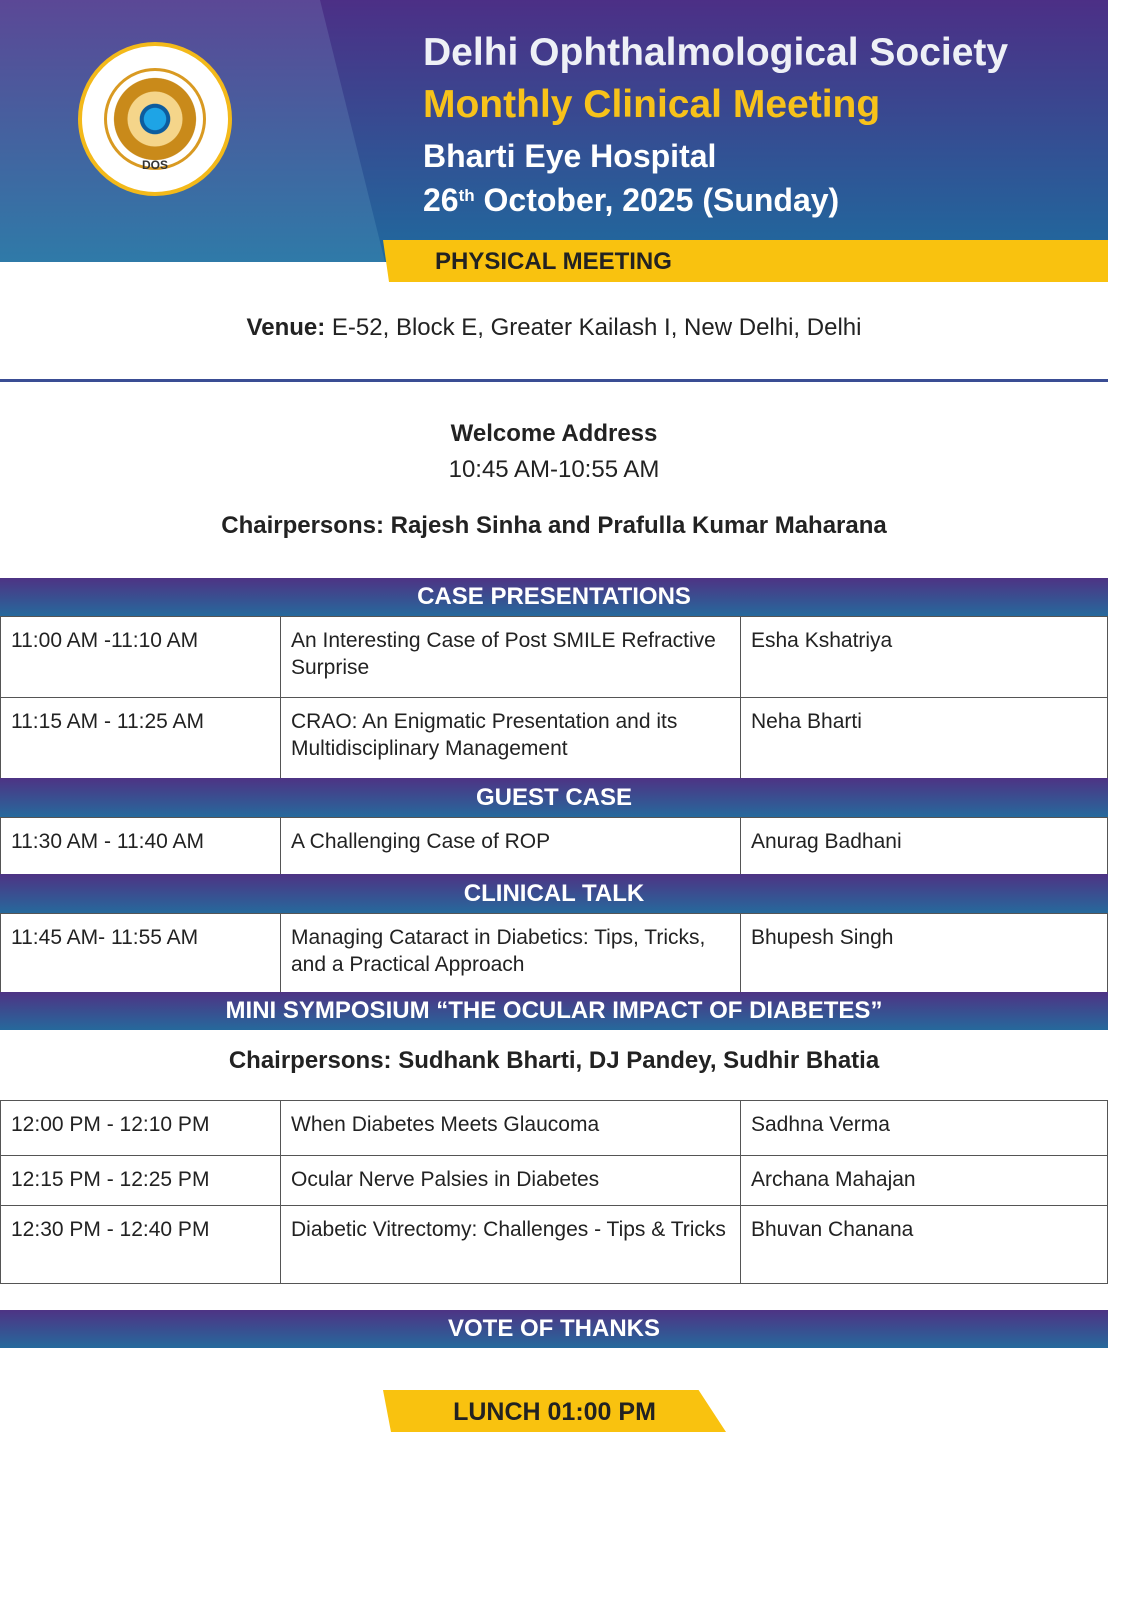 The width and height of the screenshot is (1132, 1600). What do you see at coordinates (652, 104) in the screenshot?
I see `event-title: Monthly Clinical Meeting` at bounding box center [652, 104].